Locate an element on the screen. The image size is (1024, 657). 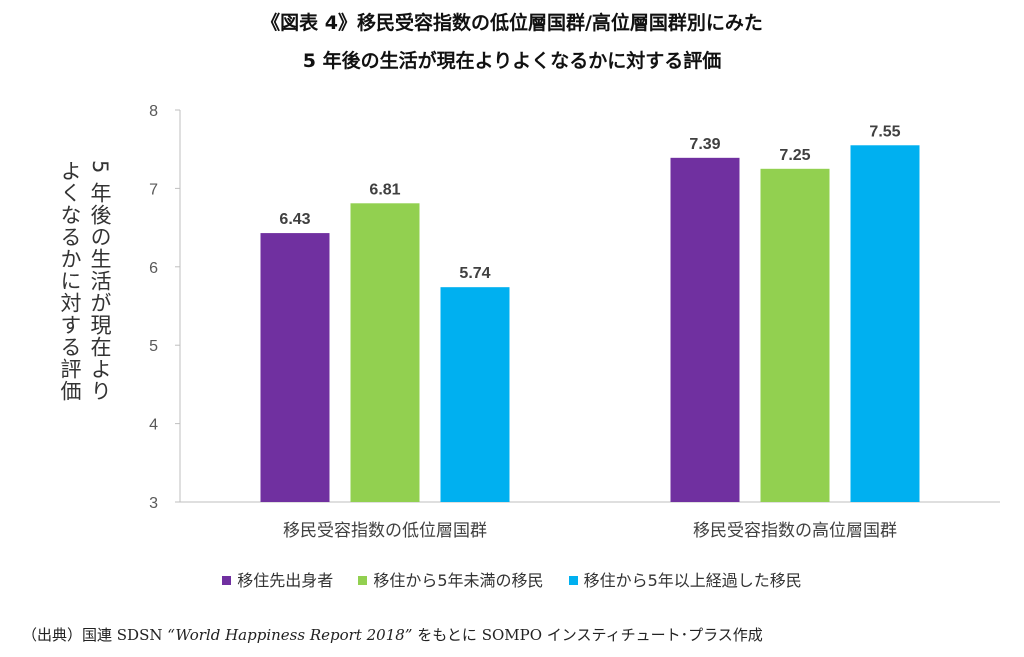
y-axis-label-line1: 5 年後の生活が現在より is located at coordinates (100, 281).